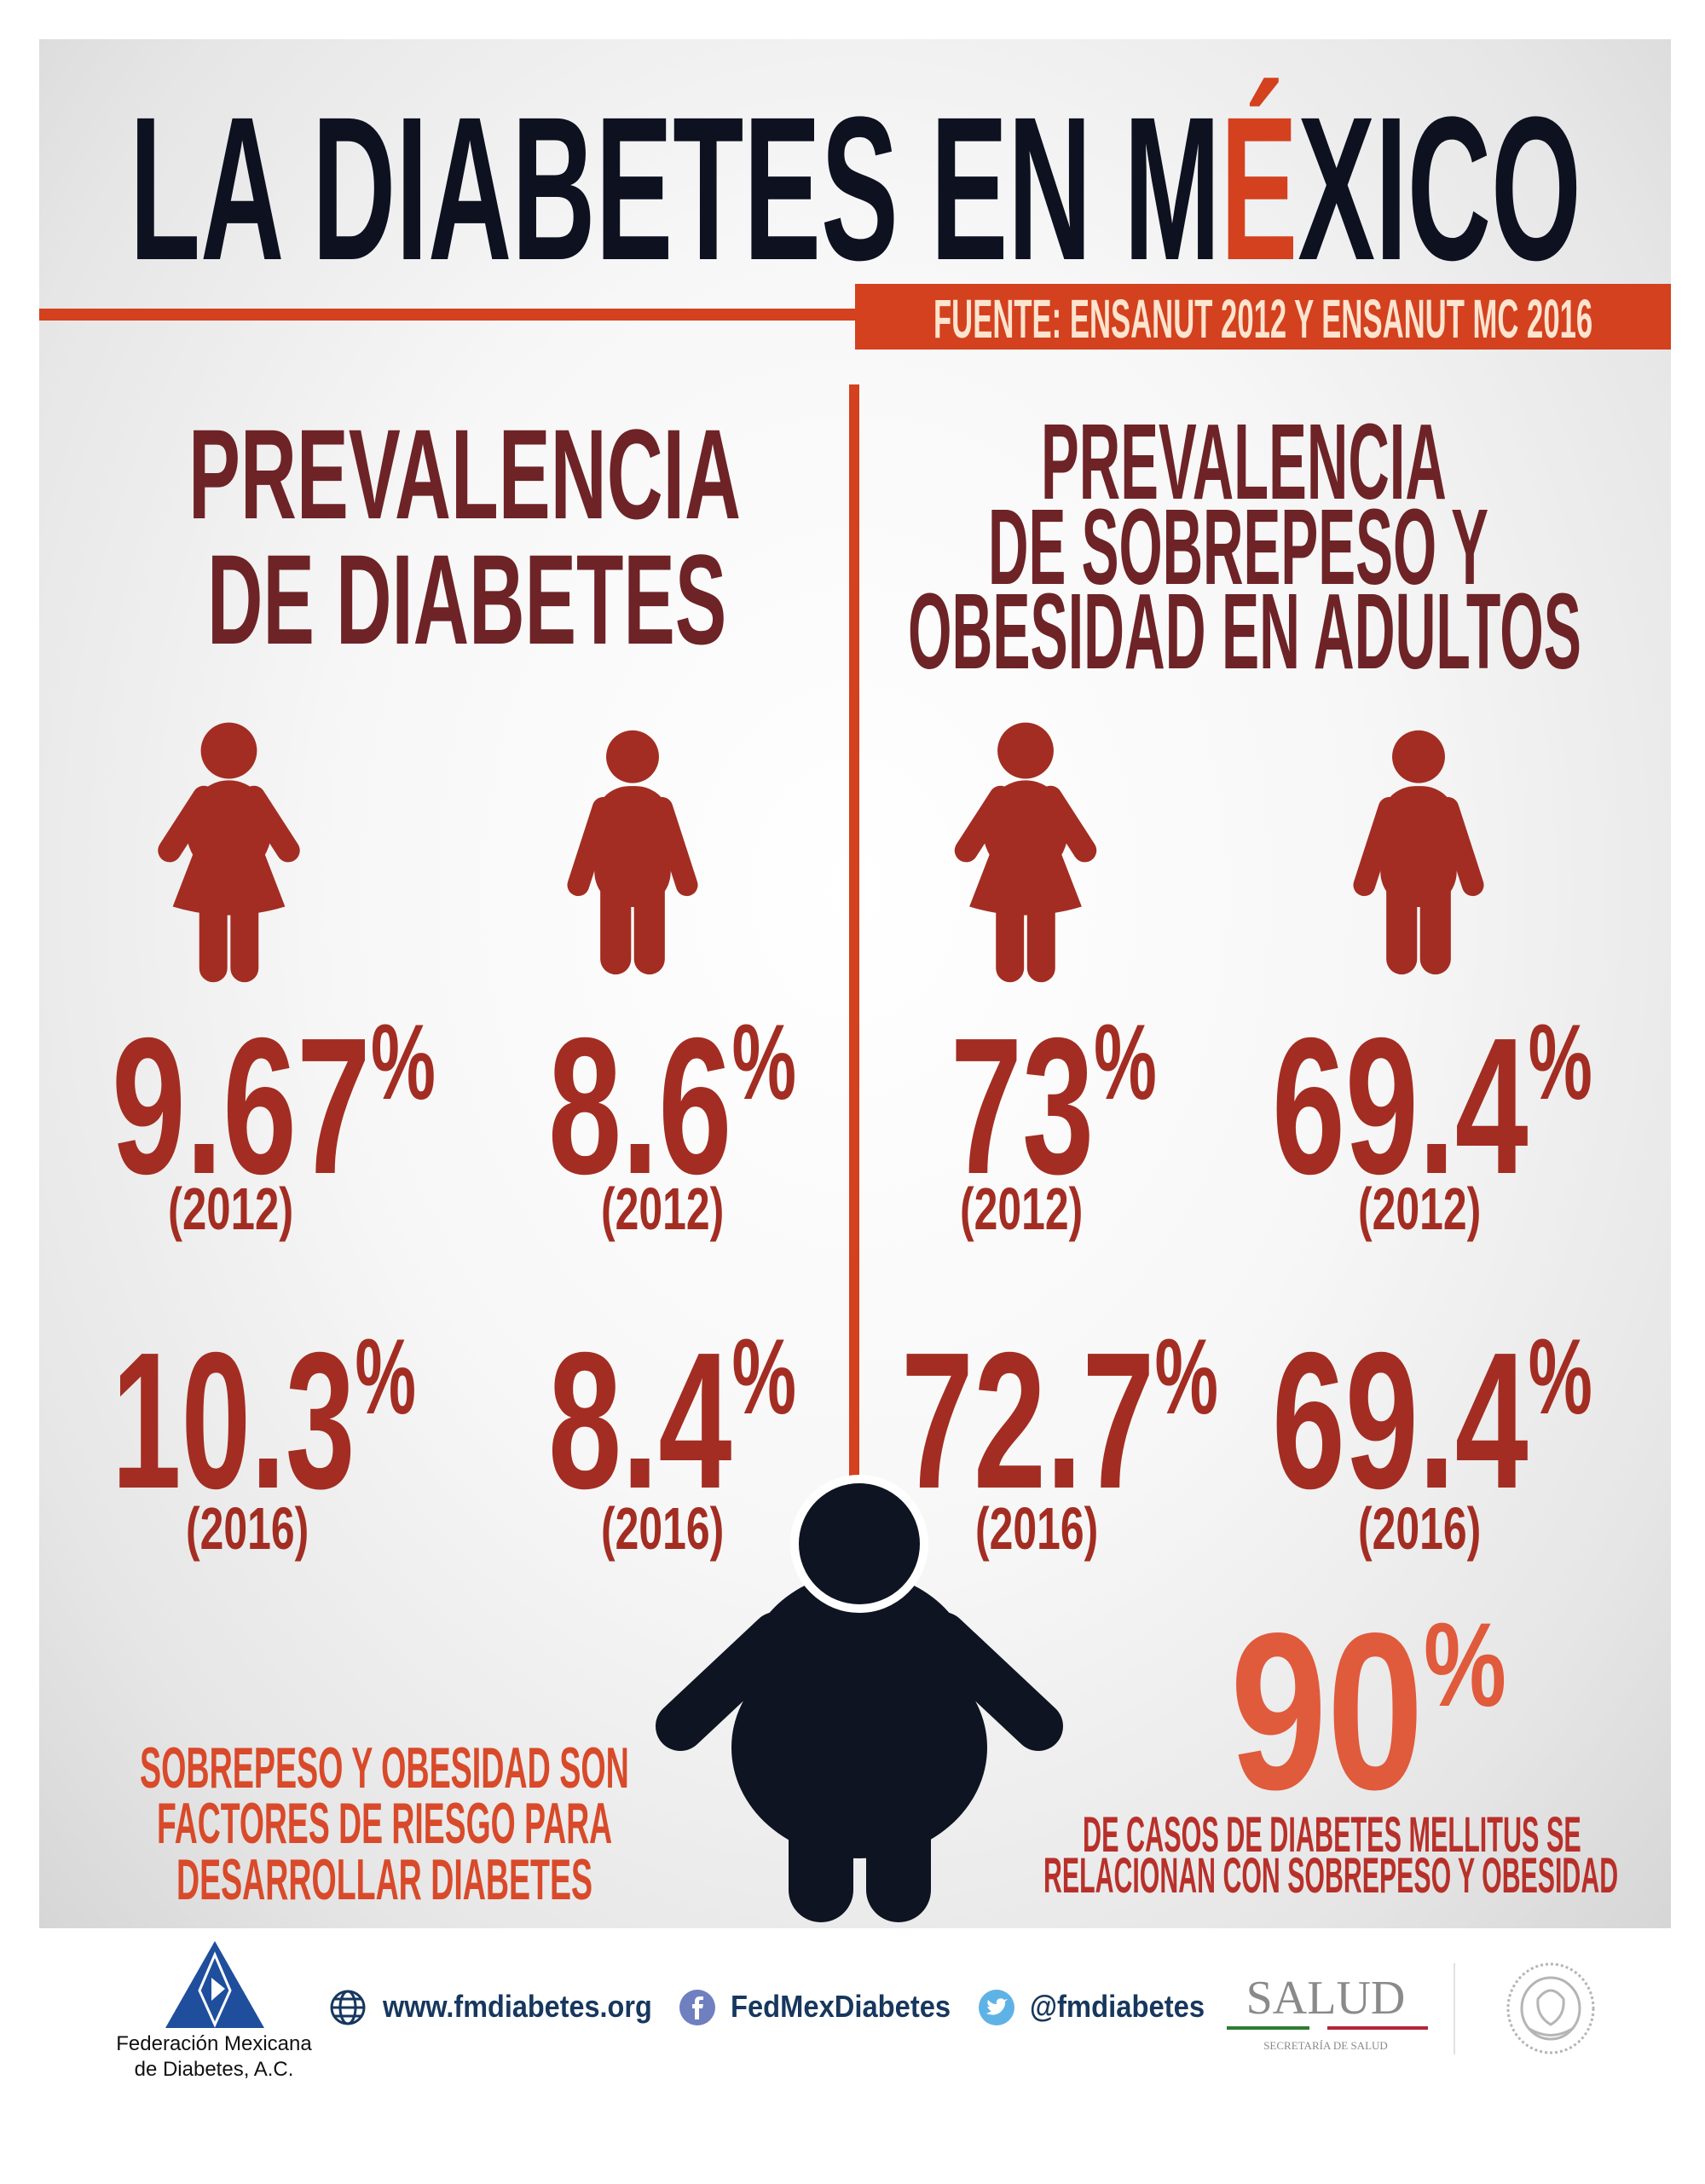 This screenshot has width=1705, height=2184. I want to click on stat-diabetes-men-2016: 8.4%, so click(672, 1421).